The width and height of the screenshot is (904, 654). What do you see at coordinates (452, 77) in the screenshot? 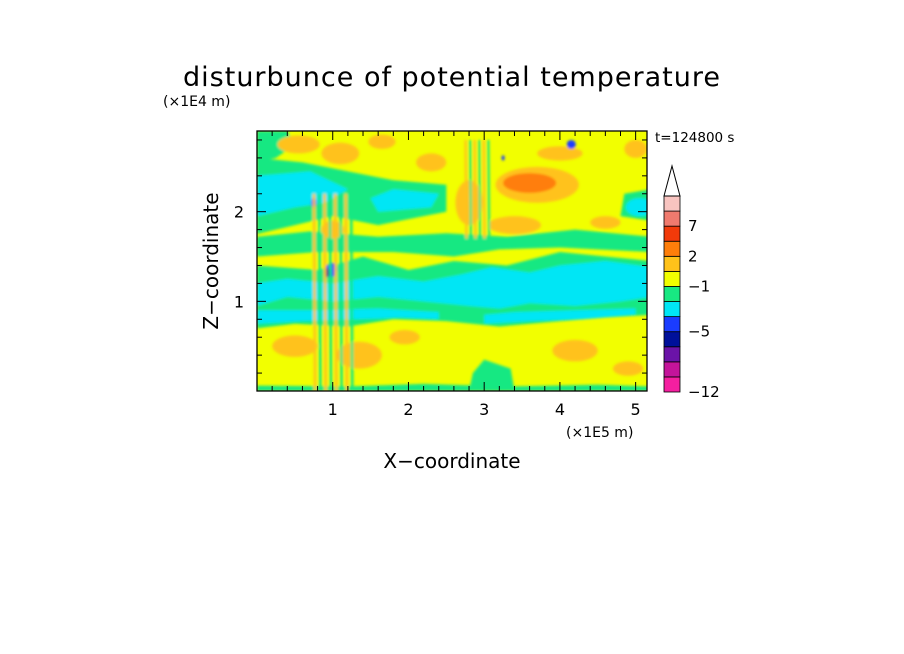
I see `chart-title: disturbunce of potential temperature` at bounding box center [452, 77].